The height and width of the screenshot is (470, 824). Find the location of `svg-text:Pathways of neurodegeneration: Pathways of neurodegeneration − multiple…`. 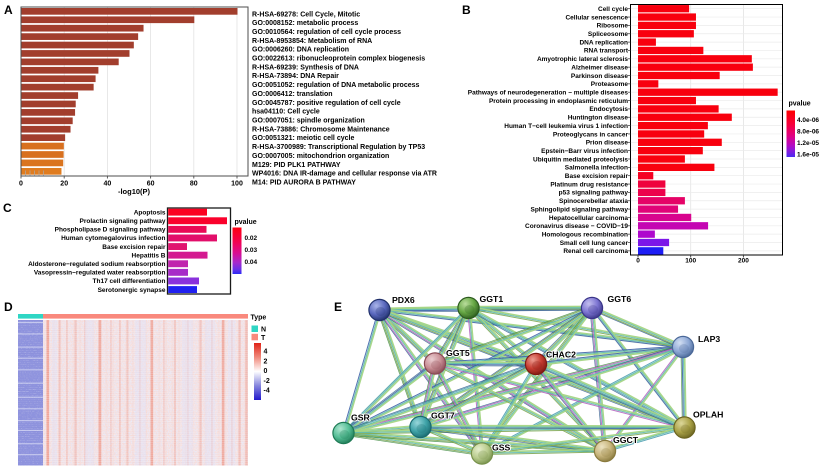

svg-text:Pathways of neurodegeneration: Pathways of neurodegeneration − multiple… is located at coordinates (548, 93).